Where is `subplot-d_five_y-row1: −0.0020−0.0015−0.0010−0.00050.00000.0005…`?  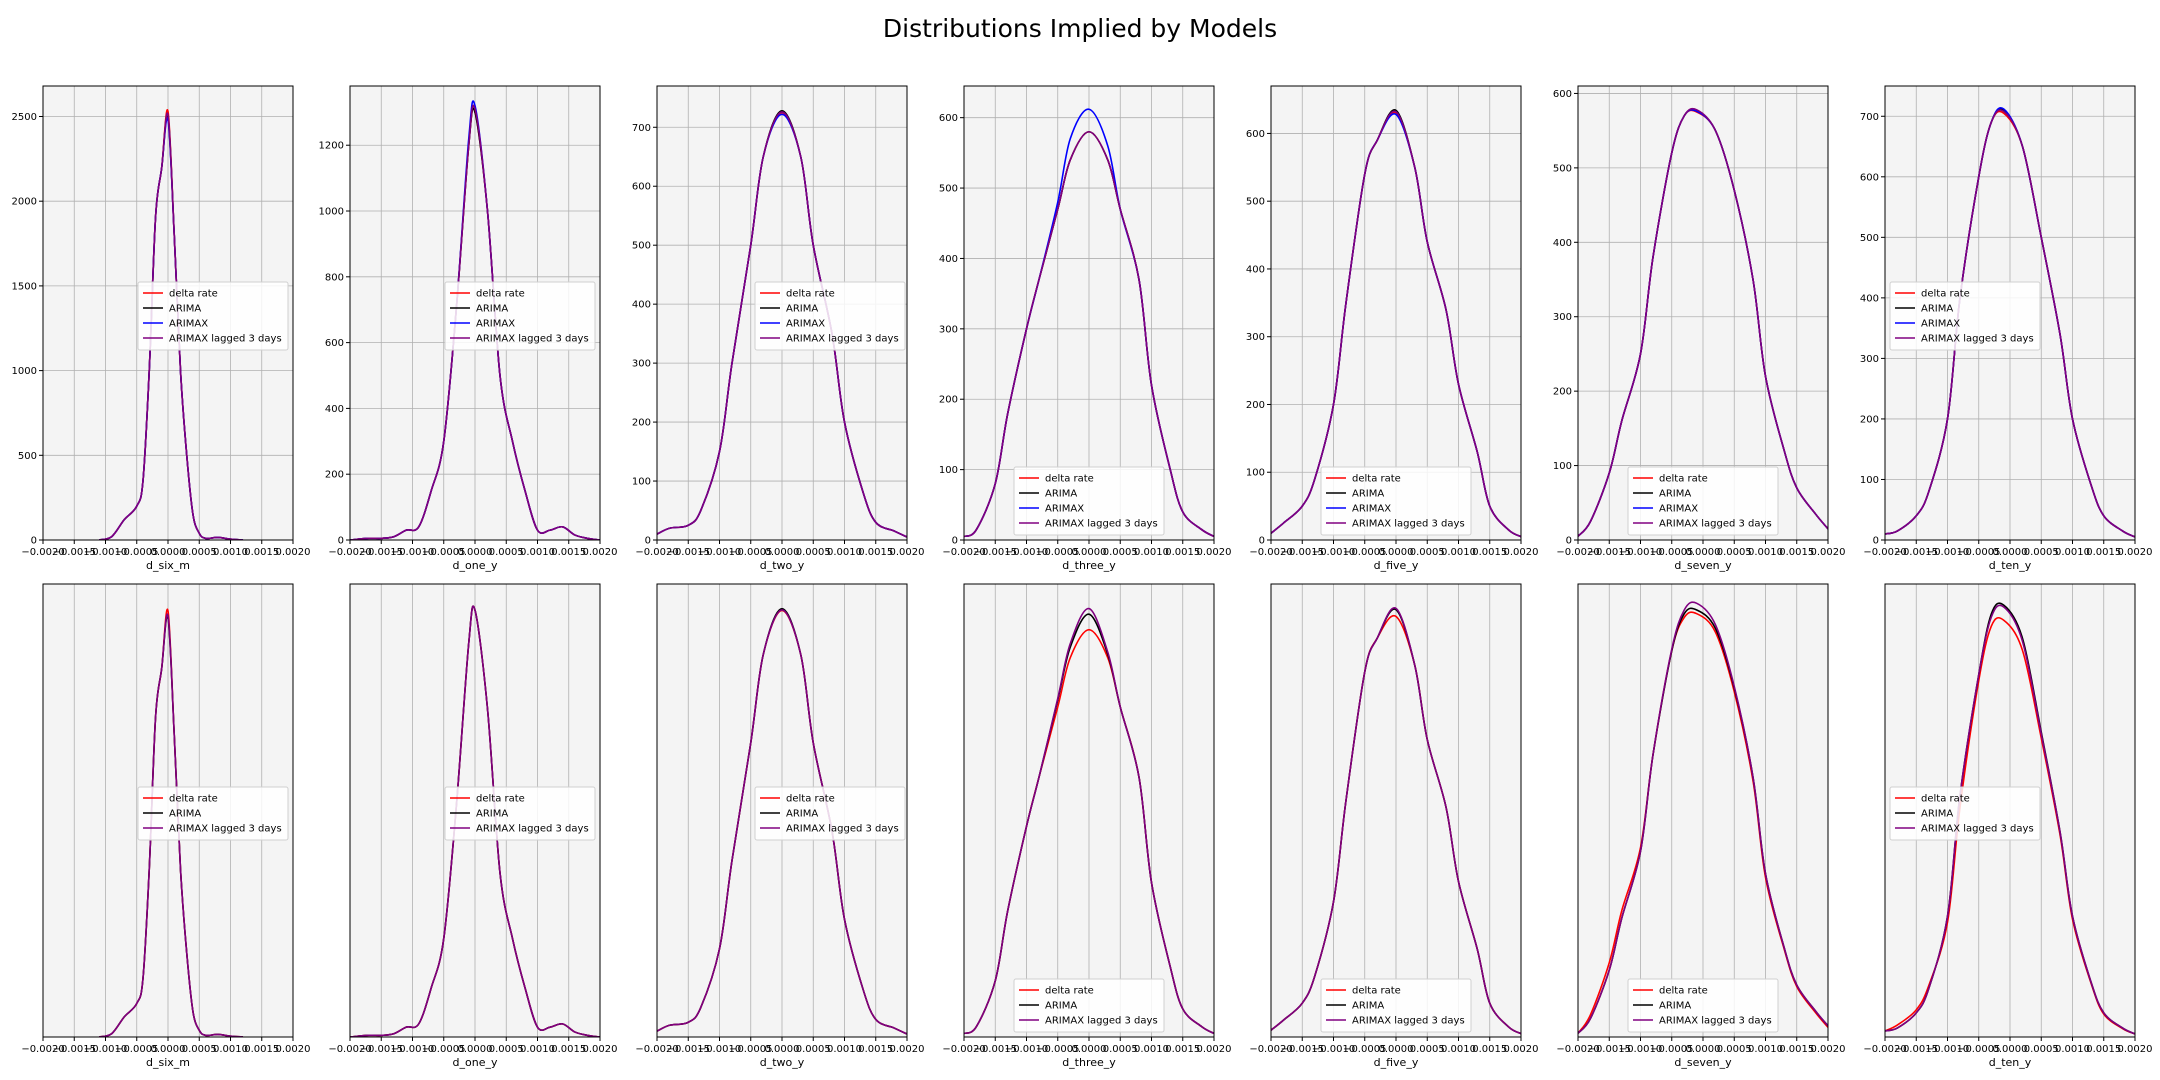
subplot-d_five_y-row1: −0.0020−0.0015−0.0010−0.00050.00000.0005… is located at coordinates (1392, 328).